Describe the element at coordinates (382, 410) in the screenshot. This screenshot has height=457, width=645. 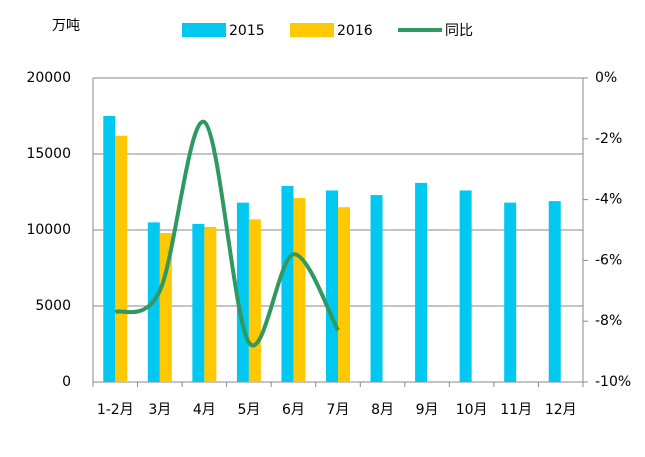
I see `x-tick-label: 8月` at that location.